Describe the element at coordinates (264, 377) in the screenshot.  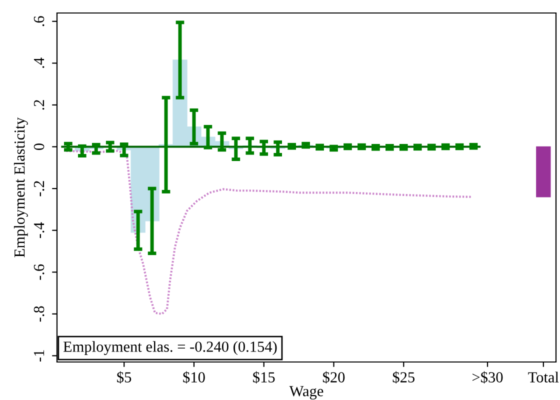
I see `x-tick-label: $15` at that location.